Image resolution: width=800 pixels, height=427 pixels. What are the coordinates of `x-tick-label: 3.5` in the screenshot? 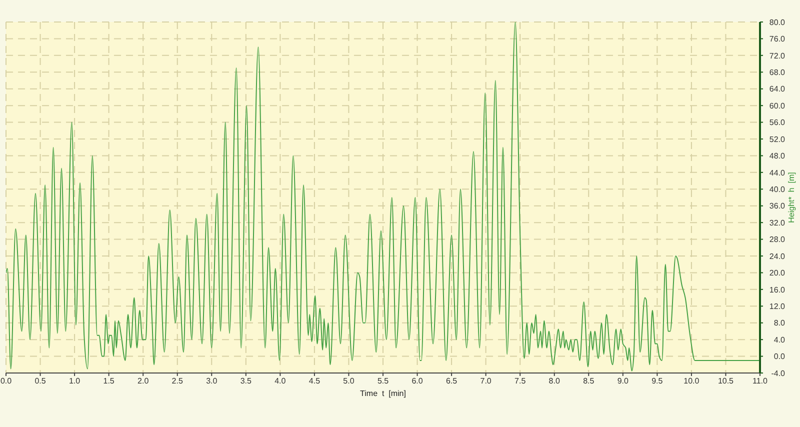 It's located at (246, 381).